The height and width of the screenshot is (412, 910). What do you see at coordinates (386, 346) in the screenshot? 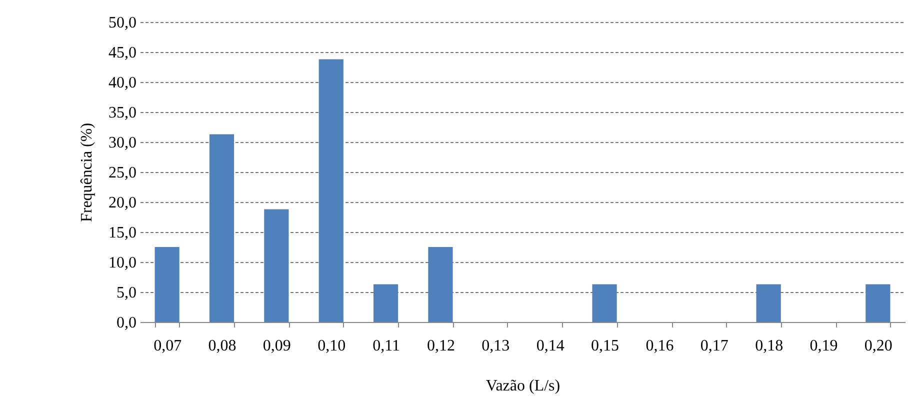
I see `x-tick-label: 0,11` at bounding box center [386, 346].